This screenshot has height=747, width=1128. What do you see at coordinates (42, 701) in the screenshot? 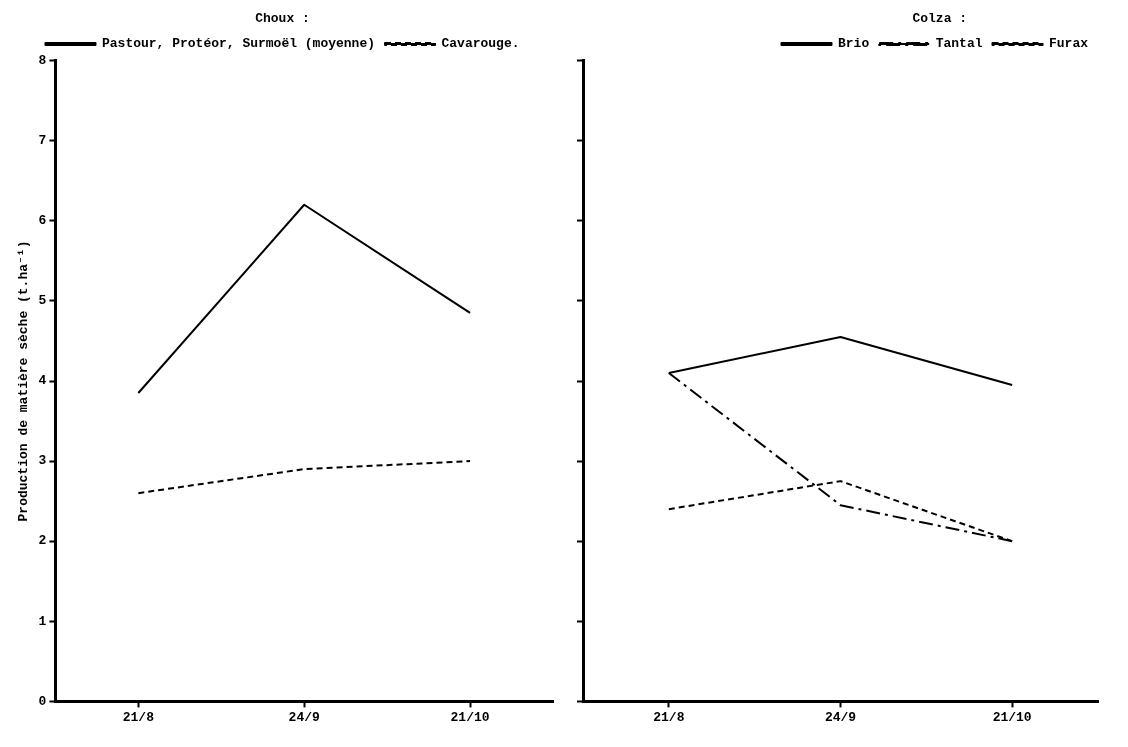
I see `y-tick-label: 0` at bounding box center [42, 701].